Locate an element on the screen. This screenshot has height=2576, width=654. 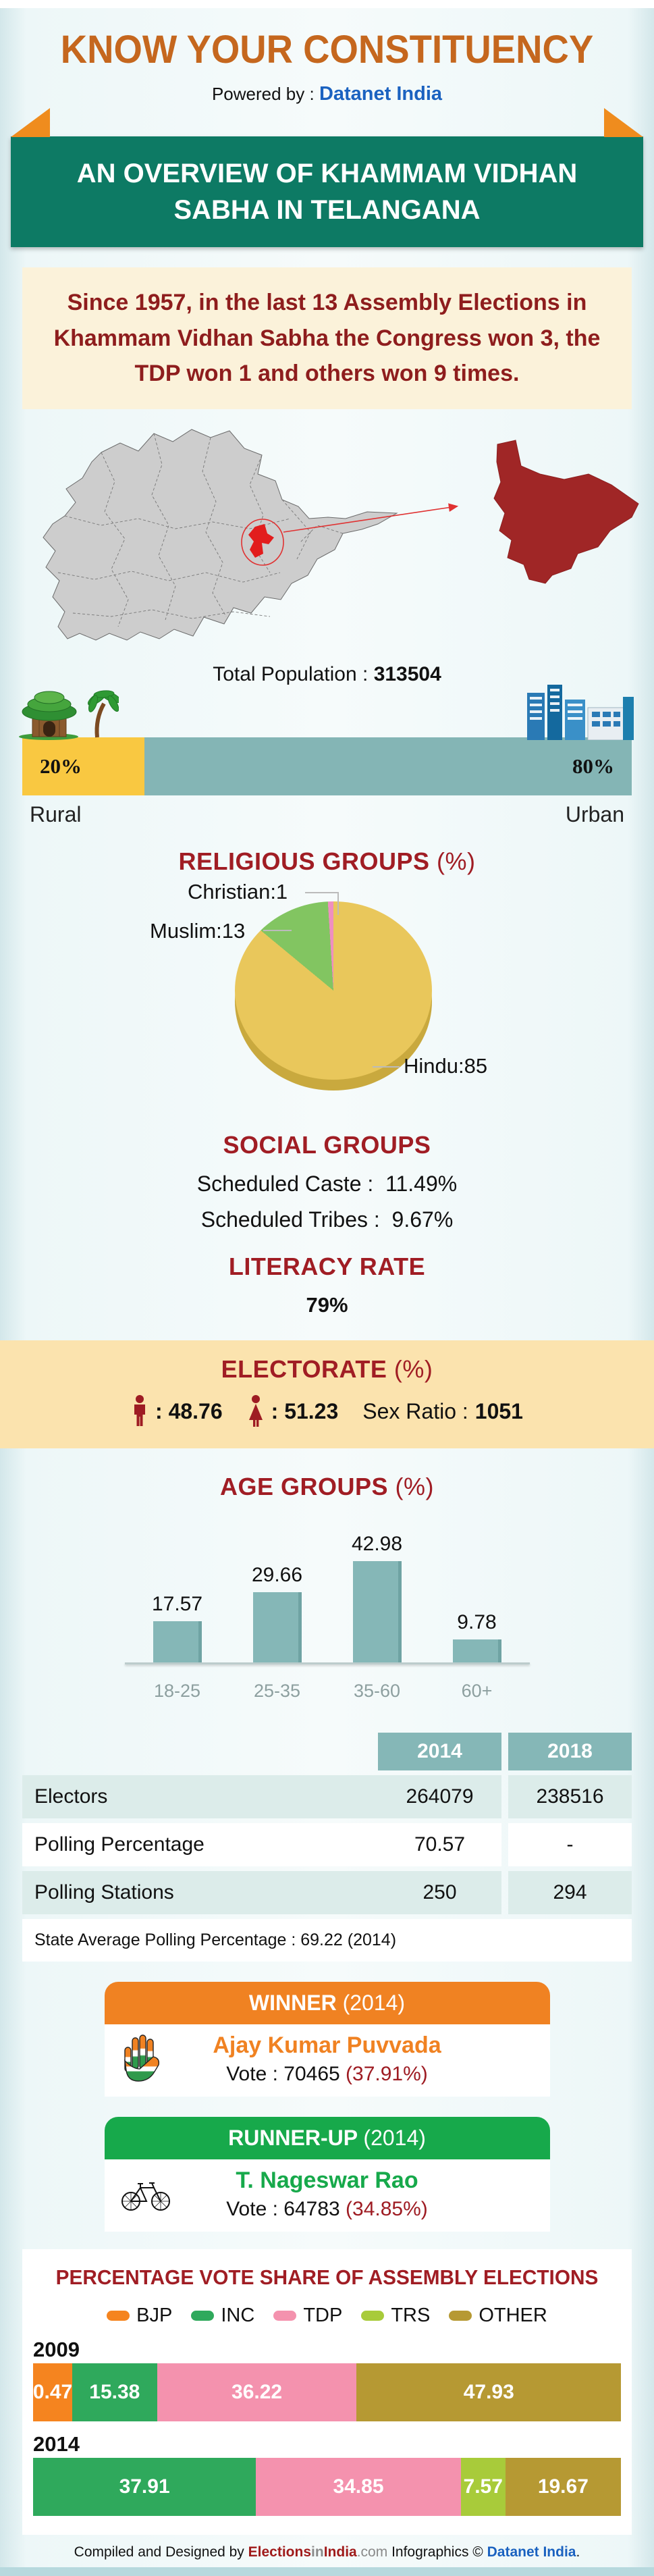
bar-segment-2009-other: 47.93 is located at coordinates (489, 2392).